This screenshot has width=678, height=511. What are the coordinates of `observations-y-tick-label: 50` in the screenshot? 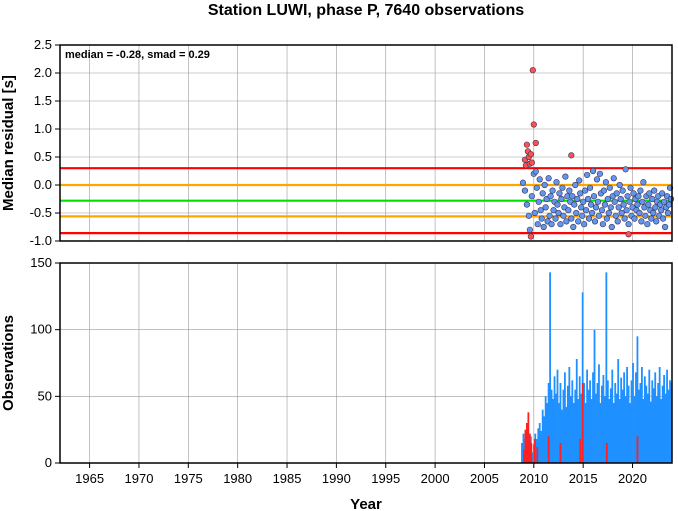 It's located at (45, 395).